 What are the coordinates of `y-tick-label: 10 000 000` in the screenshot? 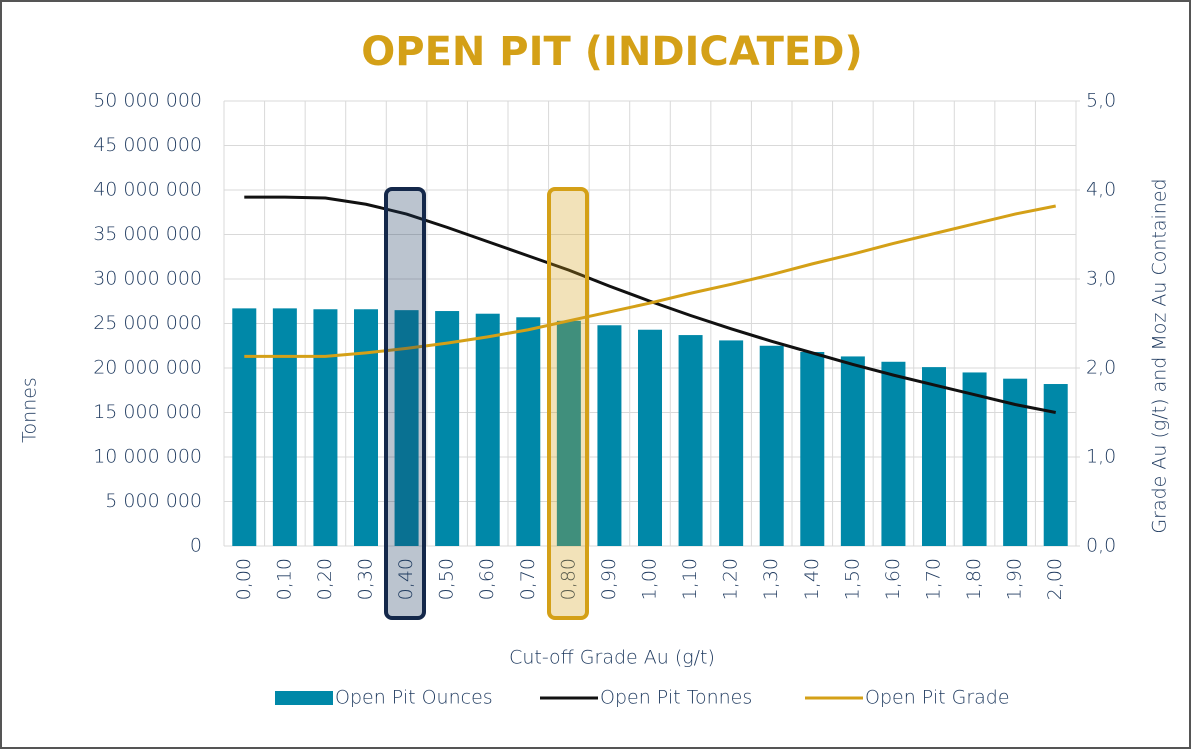 It's located at (147, 457).